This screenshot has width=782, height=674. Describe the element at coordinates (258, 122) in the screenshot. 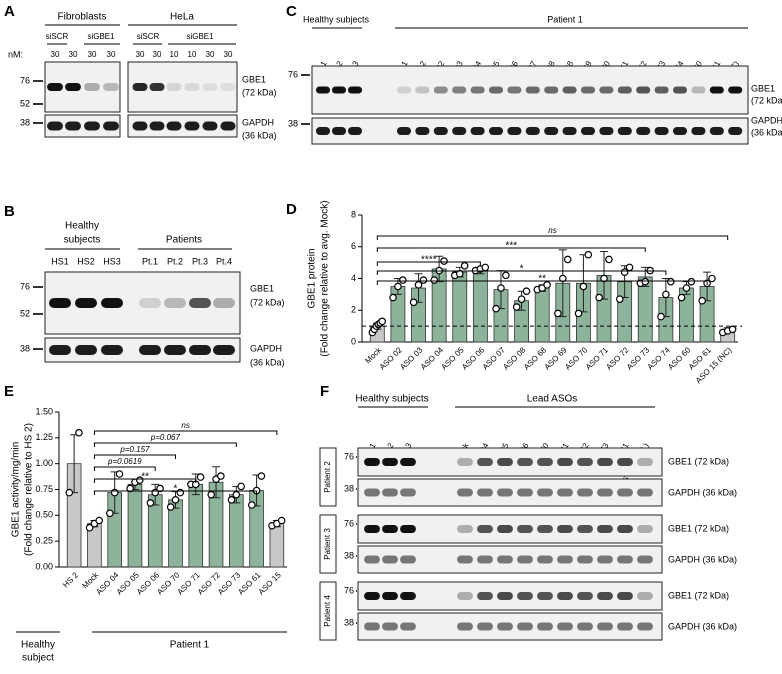

I see `blot-label: GAPDH` at that location.